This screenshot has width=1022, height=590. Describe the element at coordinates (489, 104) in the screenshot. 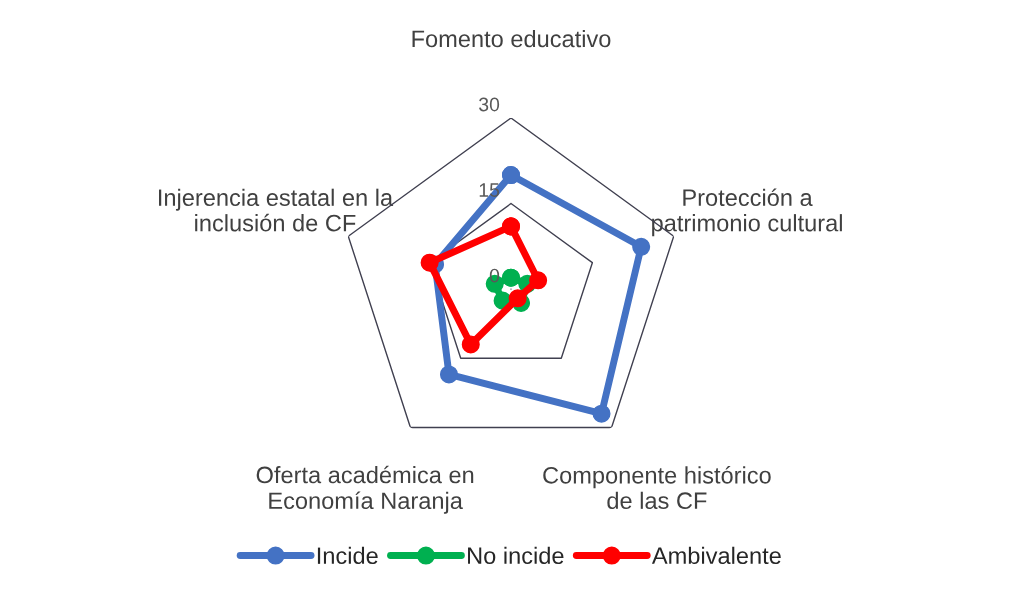

I see `y-tick-label: 30` at that location.